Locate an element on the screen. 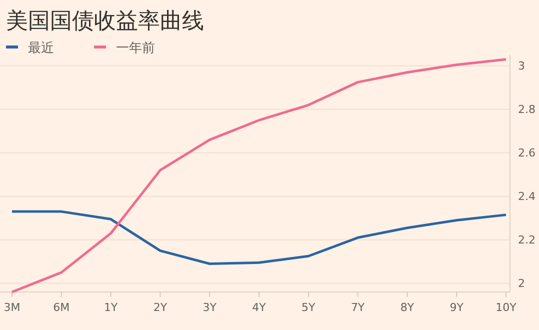  x-tick-label: 3Y is located at coordinates (209, 307).